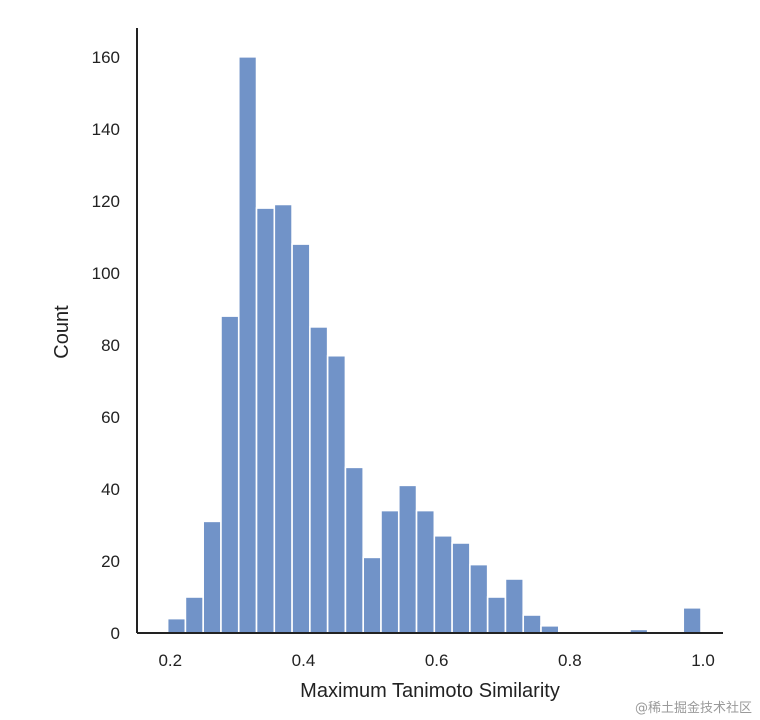 The height and width of the screenshot is (720, 760). Describe the element at coordinates (110, 561) in the screenshot. I see `y-tick-label: 20` at that location.